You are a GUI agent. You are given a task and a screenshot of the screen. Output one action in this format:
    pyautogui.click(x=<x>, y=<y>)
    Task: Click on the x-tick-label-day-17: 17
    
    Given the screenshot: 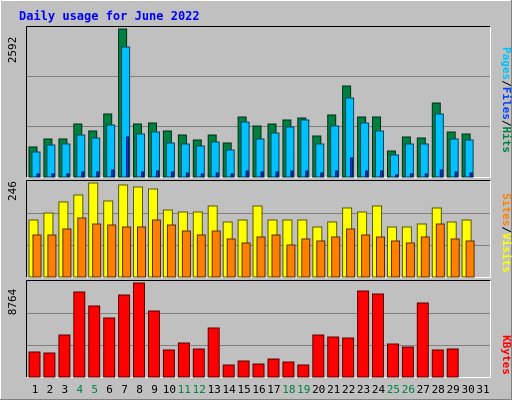 What is the action you would take?
    pyautogui.click(x=273, y=389)
    